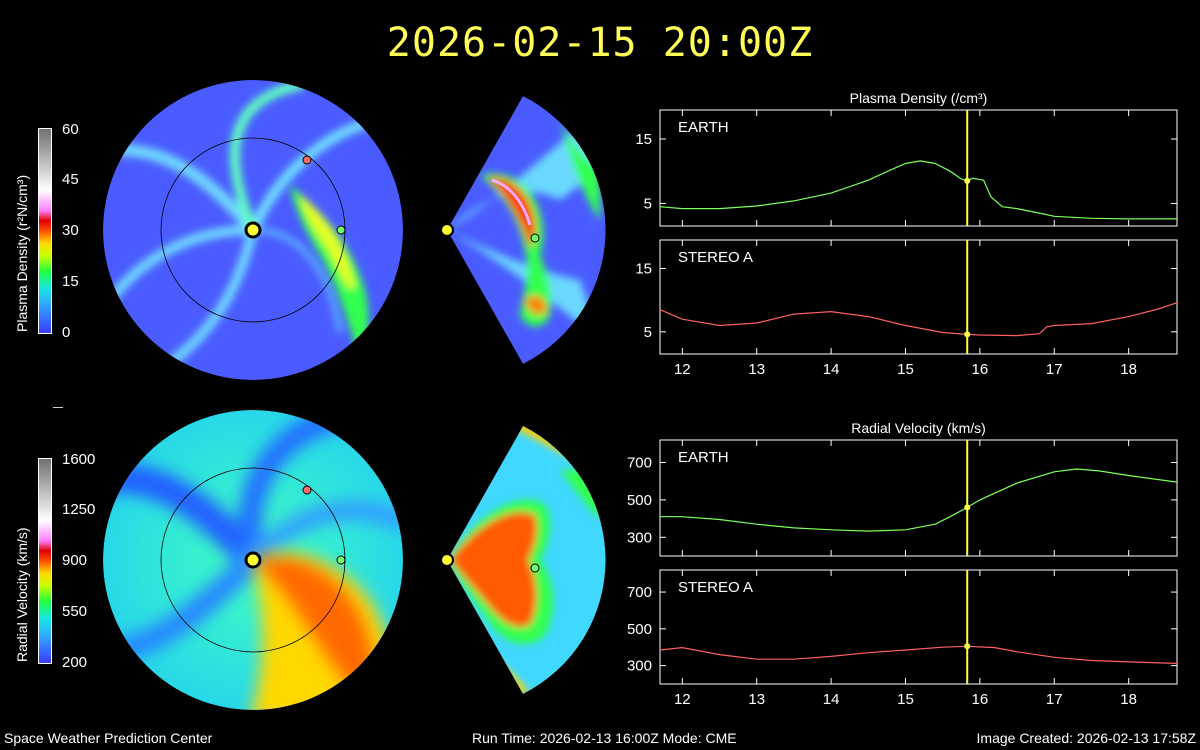  I want to click on density-meridional-map, so click(526, 230).